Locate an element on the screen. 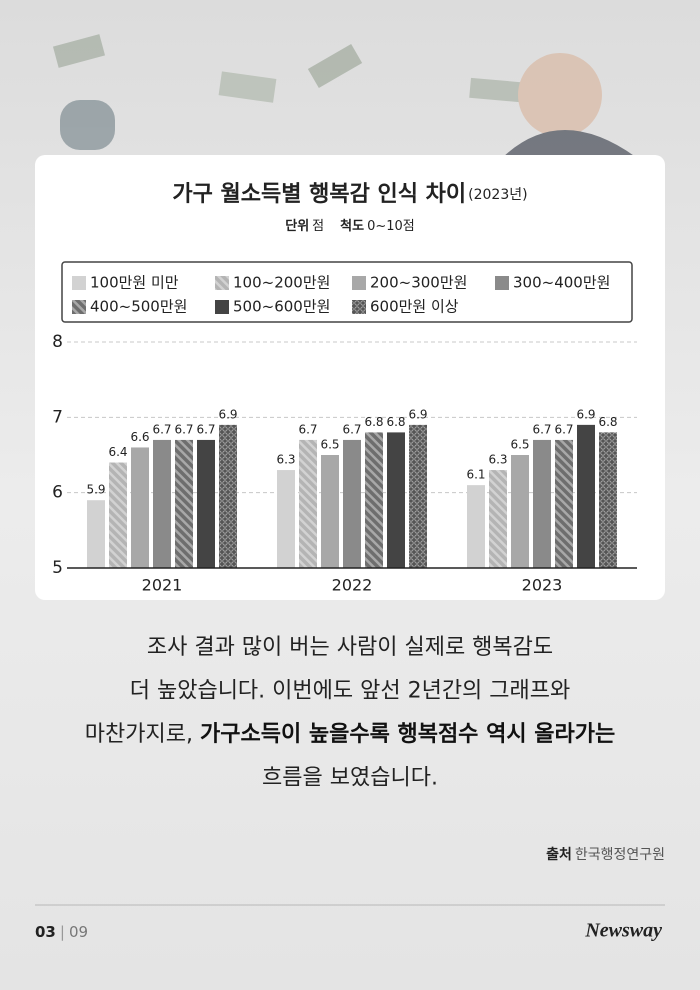 The image size is (700, 990). body-line: 흐름을 보였습니다. is located at coordinates (350, 778).